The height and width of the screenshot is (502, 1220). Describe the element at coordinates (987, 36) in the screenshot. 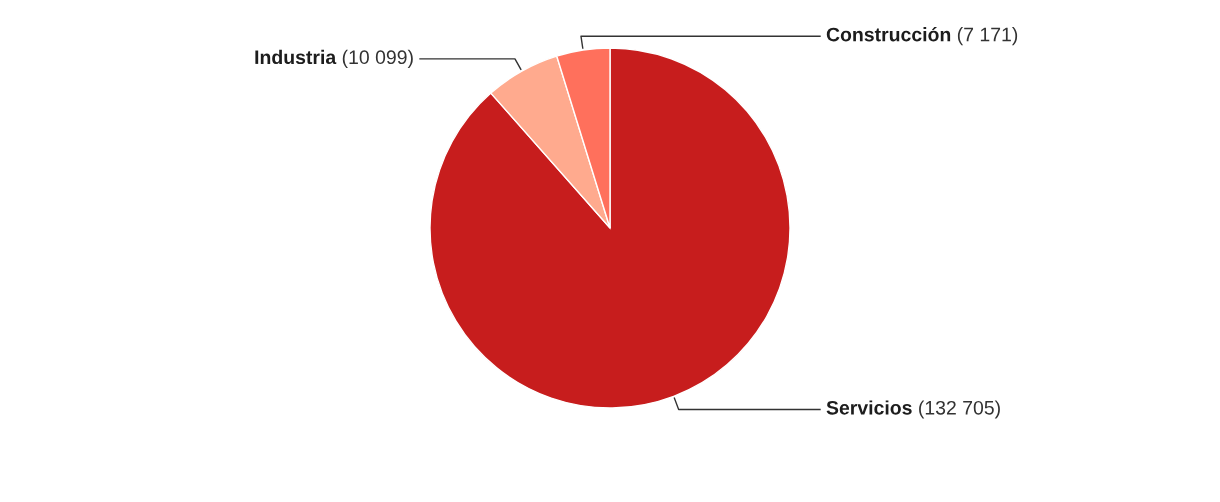

I see `data-label: (7 171)` at that location.